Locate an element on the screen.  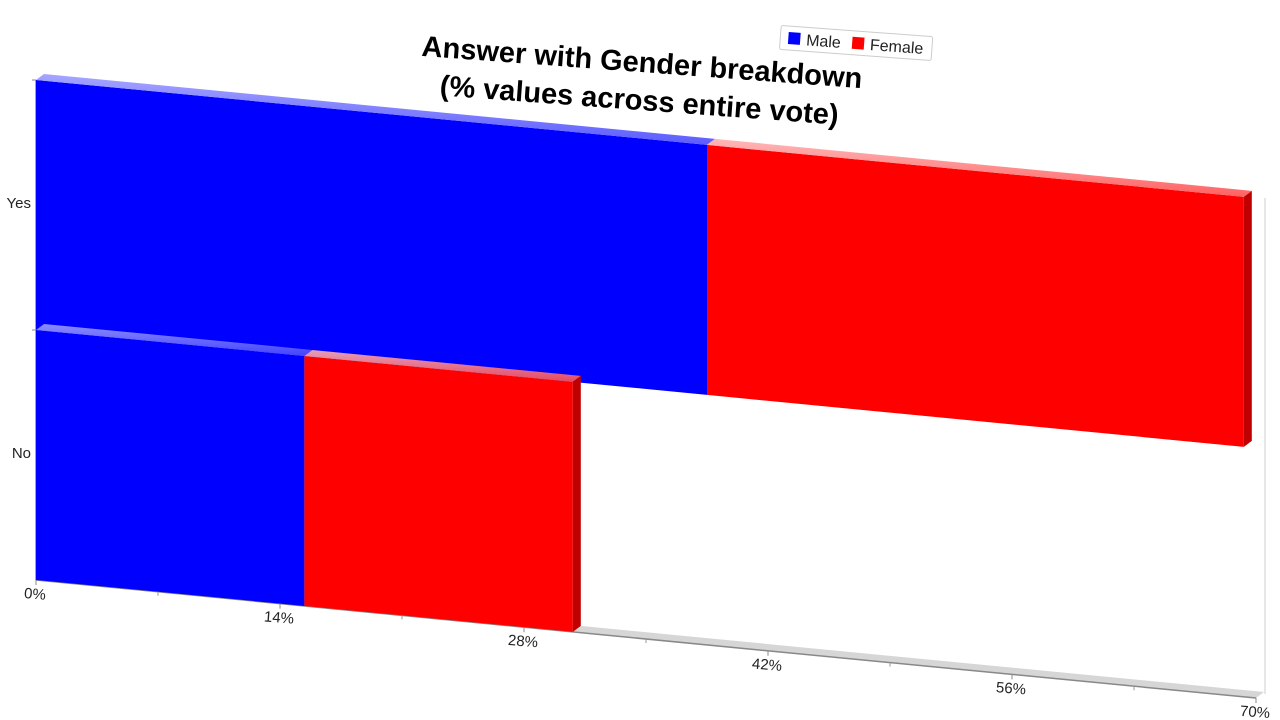
legend-swatch-female is located at coordinates (858, 43).